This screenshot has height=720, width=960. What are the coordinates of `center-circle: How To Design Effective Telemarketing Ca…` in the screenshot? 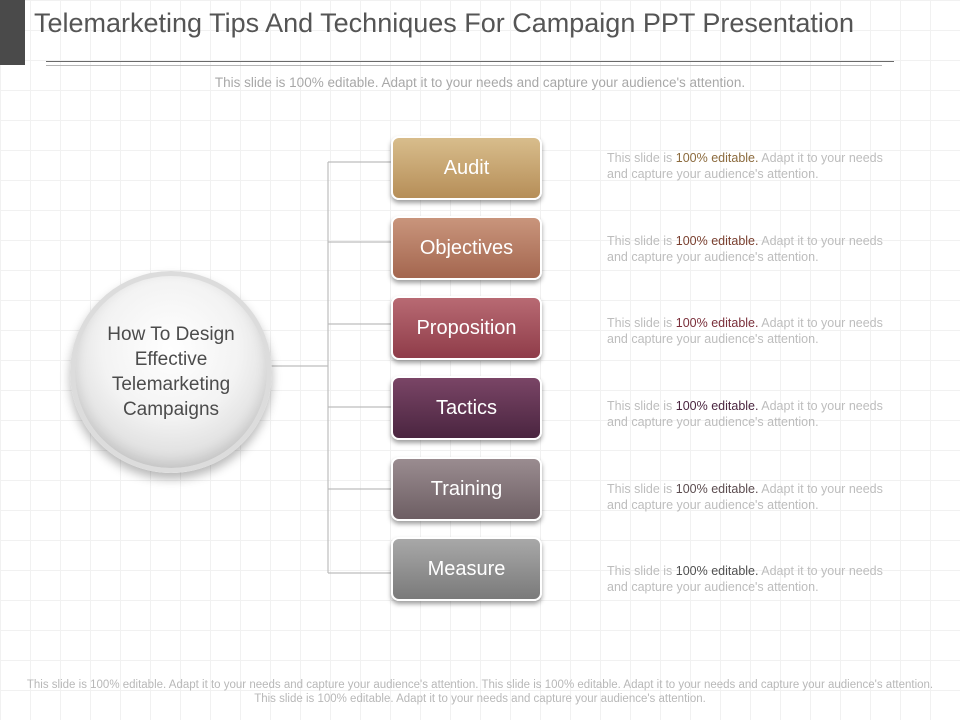 It's located at (171, 372).